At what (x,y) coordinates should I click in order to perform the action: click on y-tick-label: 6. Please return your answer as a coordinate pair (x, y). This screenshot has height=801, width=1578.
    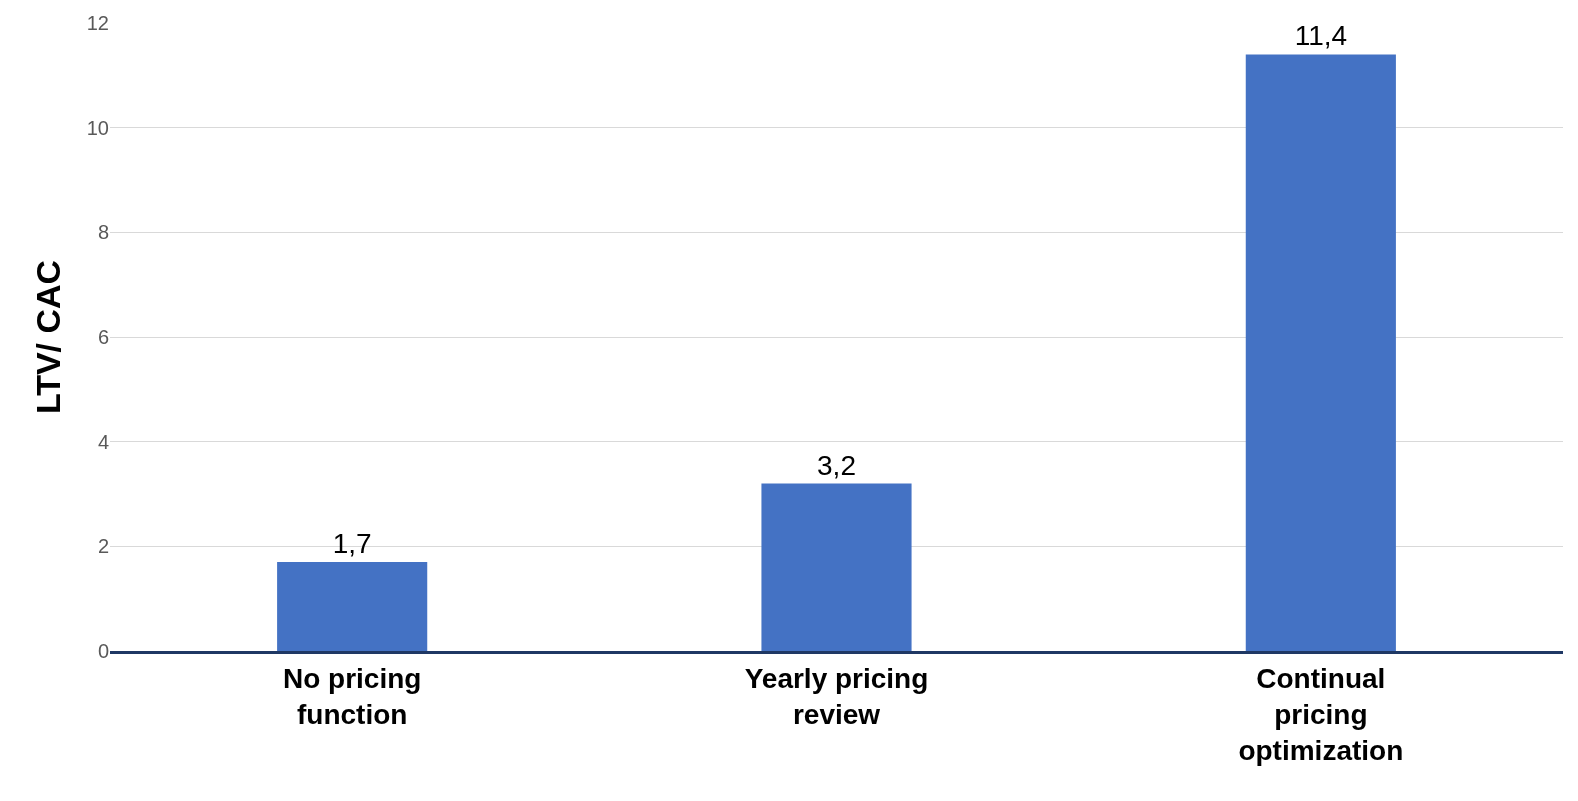
    Looking at the image, I should click on (103, 337).